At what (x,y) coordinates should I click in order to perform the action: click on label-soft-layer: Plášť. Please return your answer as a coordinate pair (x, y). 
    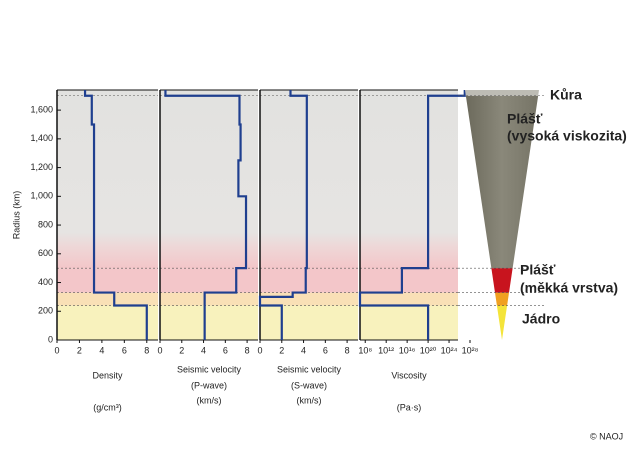
    Looking at the image, I should click on (538, 270).